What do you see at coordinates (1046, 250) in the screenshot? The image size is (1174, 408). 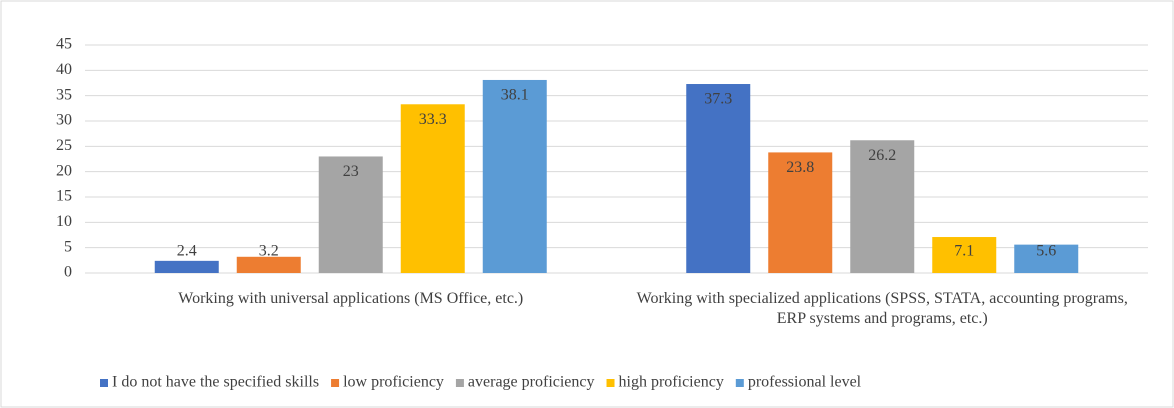 I see `data-label: 5.6` at bounding box center [1046, 250].